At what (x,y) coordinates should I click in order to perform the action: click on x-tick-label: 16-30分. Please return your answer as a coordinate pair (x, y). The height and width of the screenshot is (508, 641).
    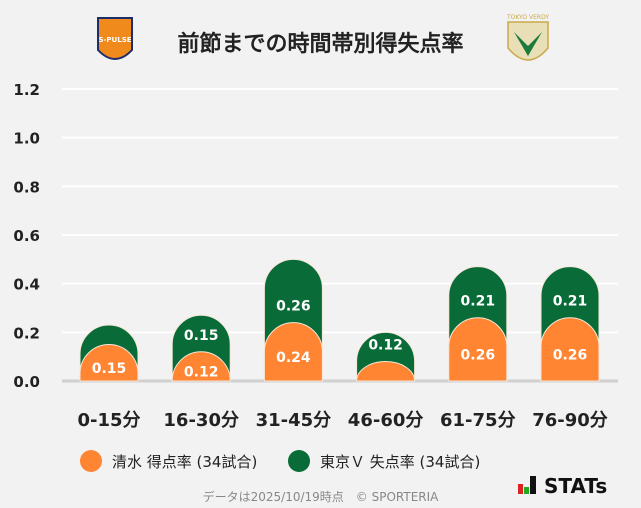
    Looking at the image, I should click on (201, 420).